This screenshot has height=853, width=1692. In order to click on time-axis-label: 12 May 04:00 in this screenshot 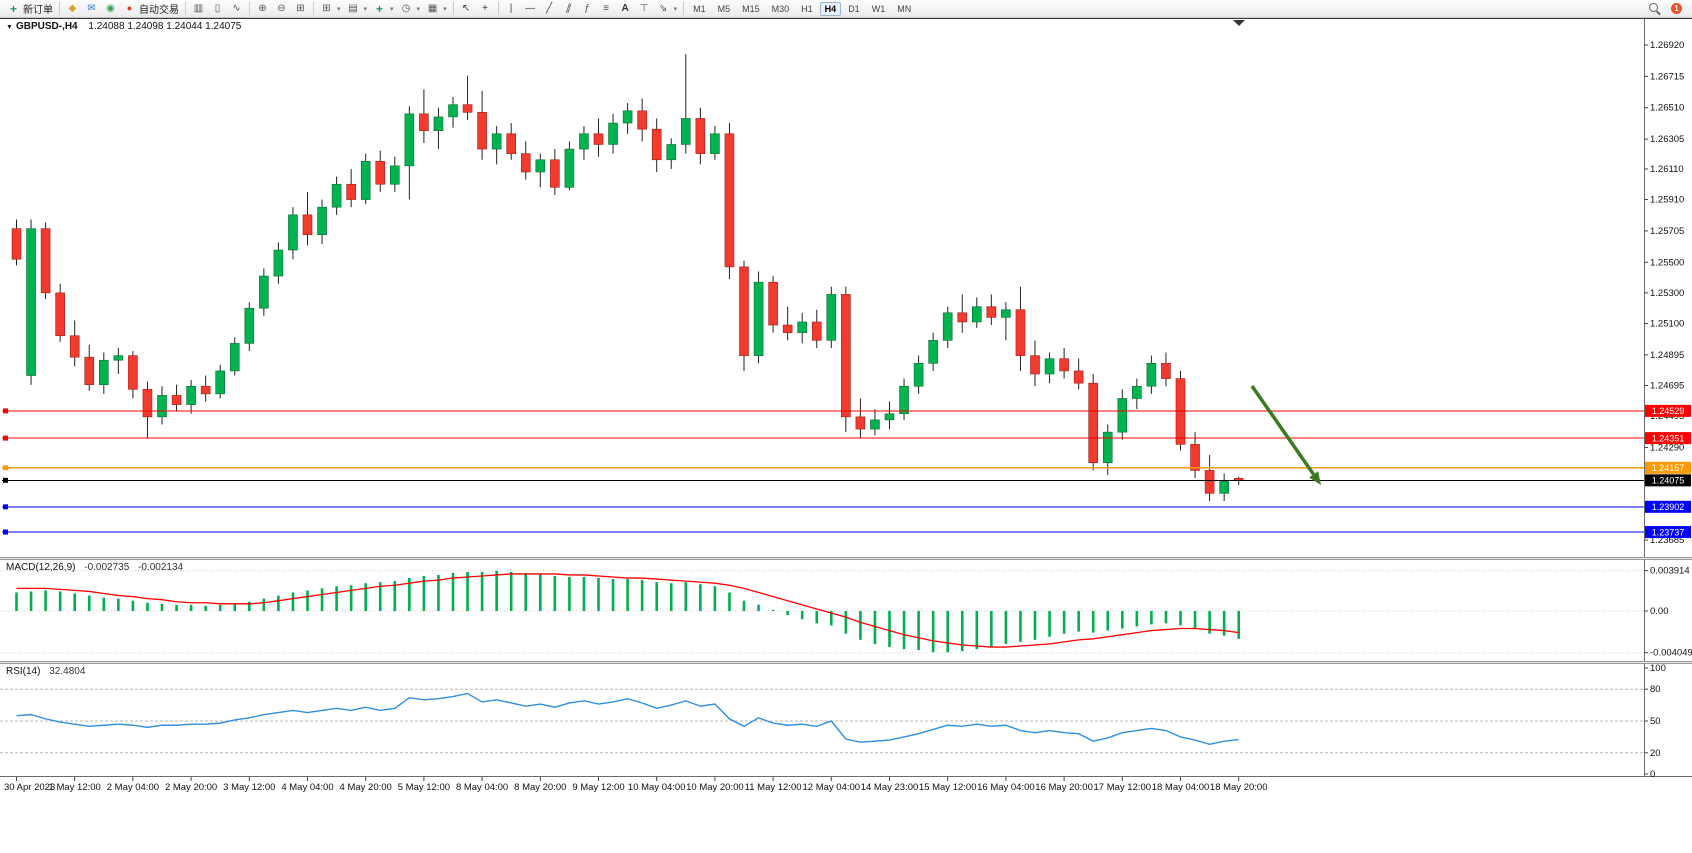, I will do `click(832, 787)`.